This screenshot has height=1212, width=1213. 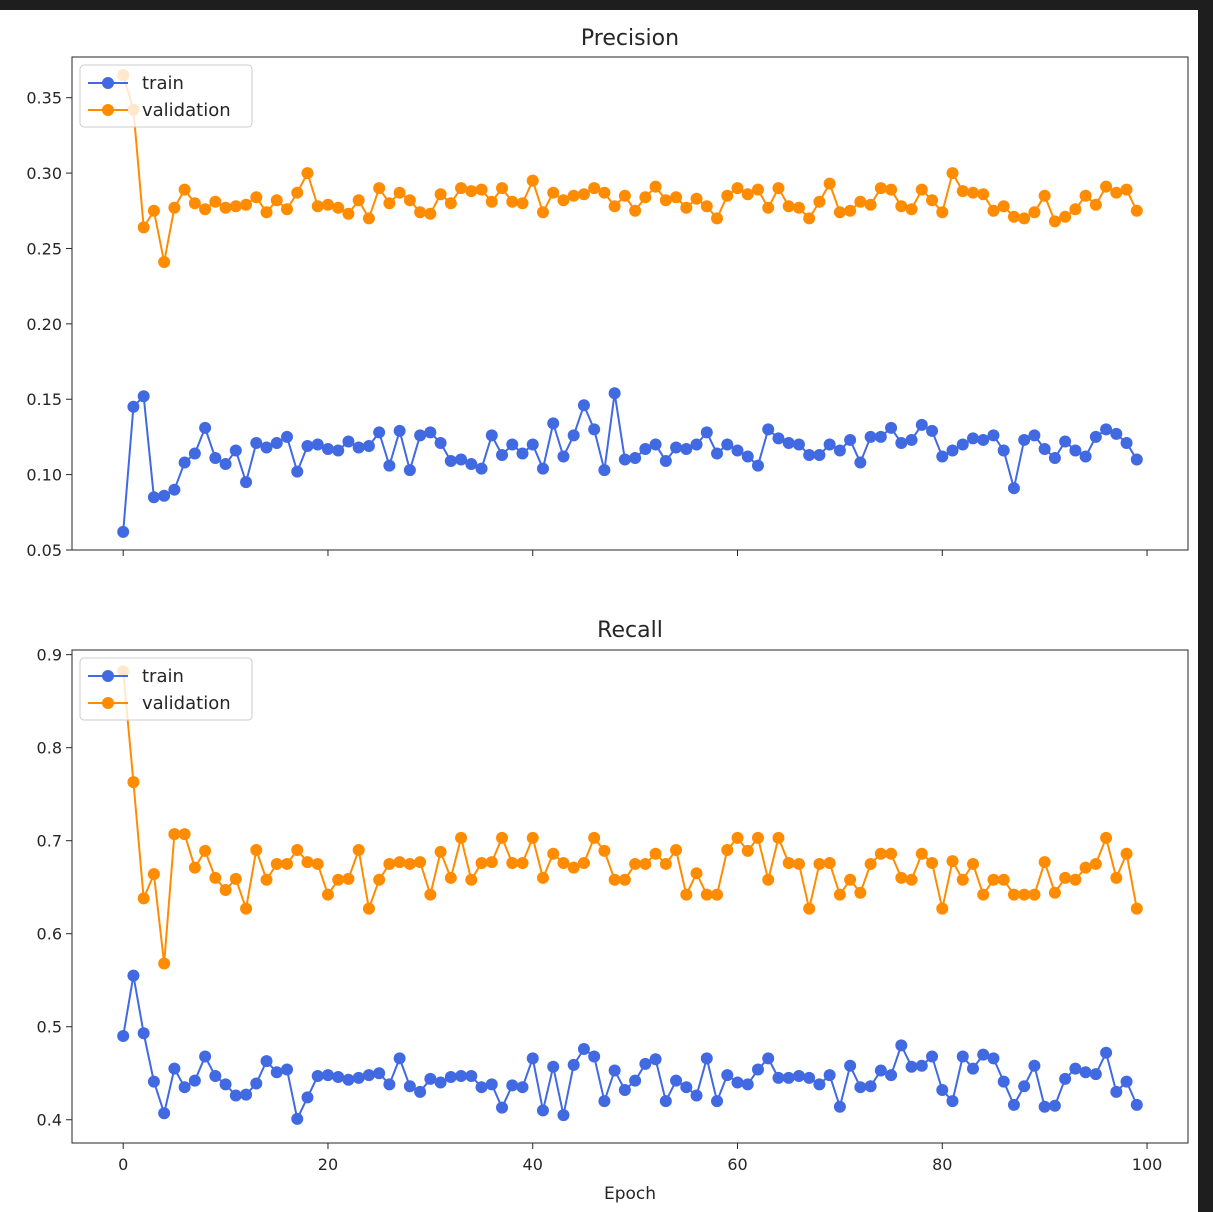 What do you see at coordinates (44, 550) in the screenshot?
I see `y-tick-label: 0.05` at bounding box center [44, 550].